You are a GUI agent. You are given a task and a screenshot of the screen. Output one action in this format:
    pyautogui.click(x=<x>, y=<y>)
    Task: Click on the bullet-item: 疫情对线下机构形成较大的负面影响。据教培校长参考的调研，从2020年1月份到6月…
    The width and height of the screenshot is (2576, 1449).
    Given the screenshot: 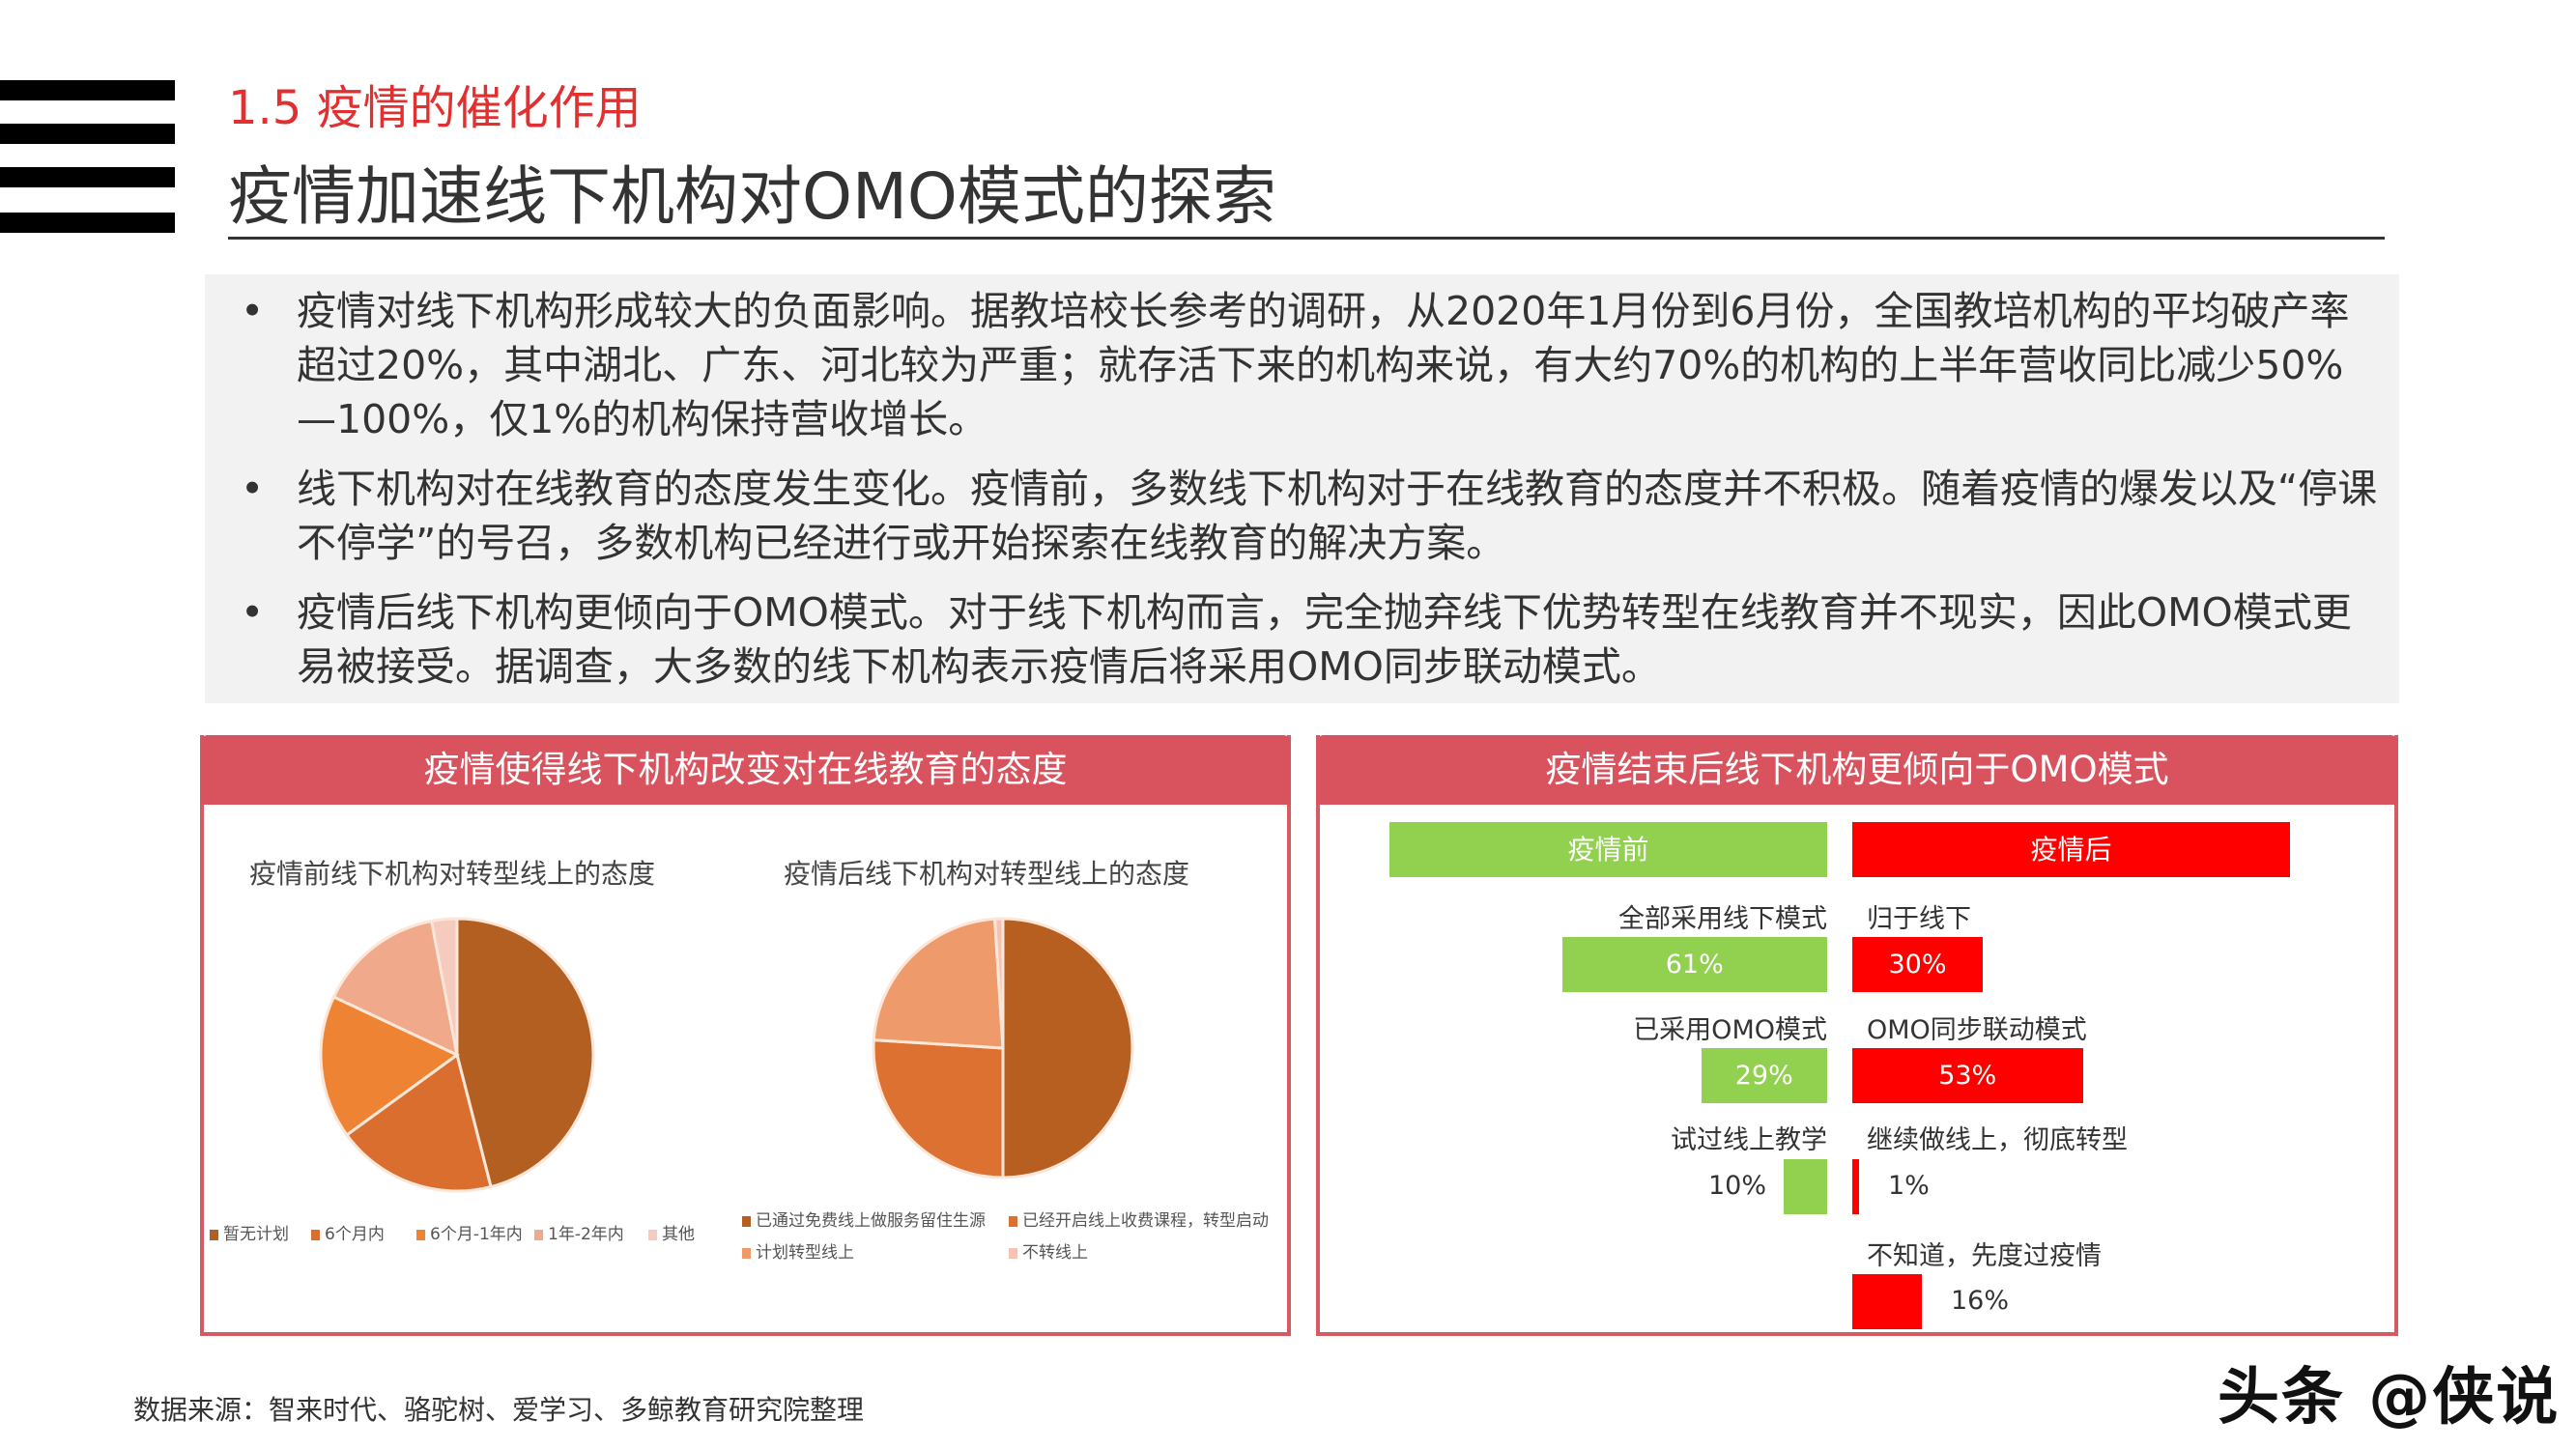 What is the action you would take?
    pyautogui.click(x=1302, y=365)
    